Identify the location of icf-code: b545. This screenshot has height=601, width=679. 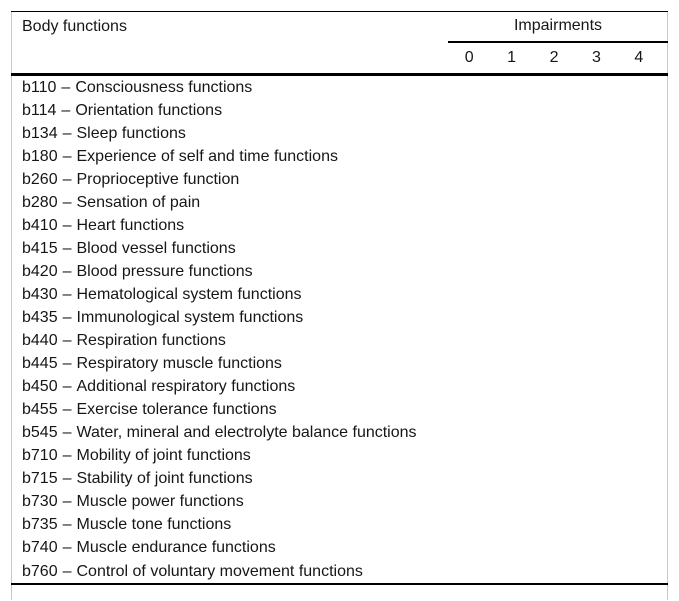
(40, 433).